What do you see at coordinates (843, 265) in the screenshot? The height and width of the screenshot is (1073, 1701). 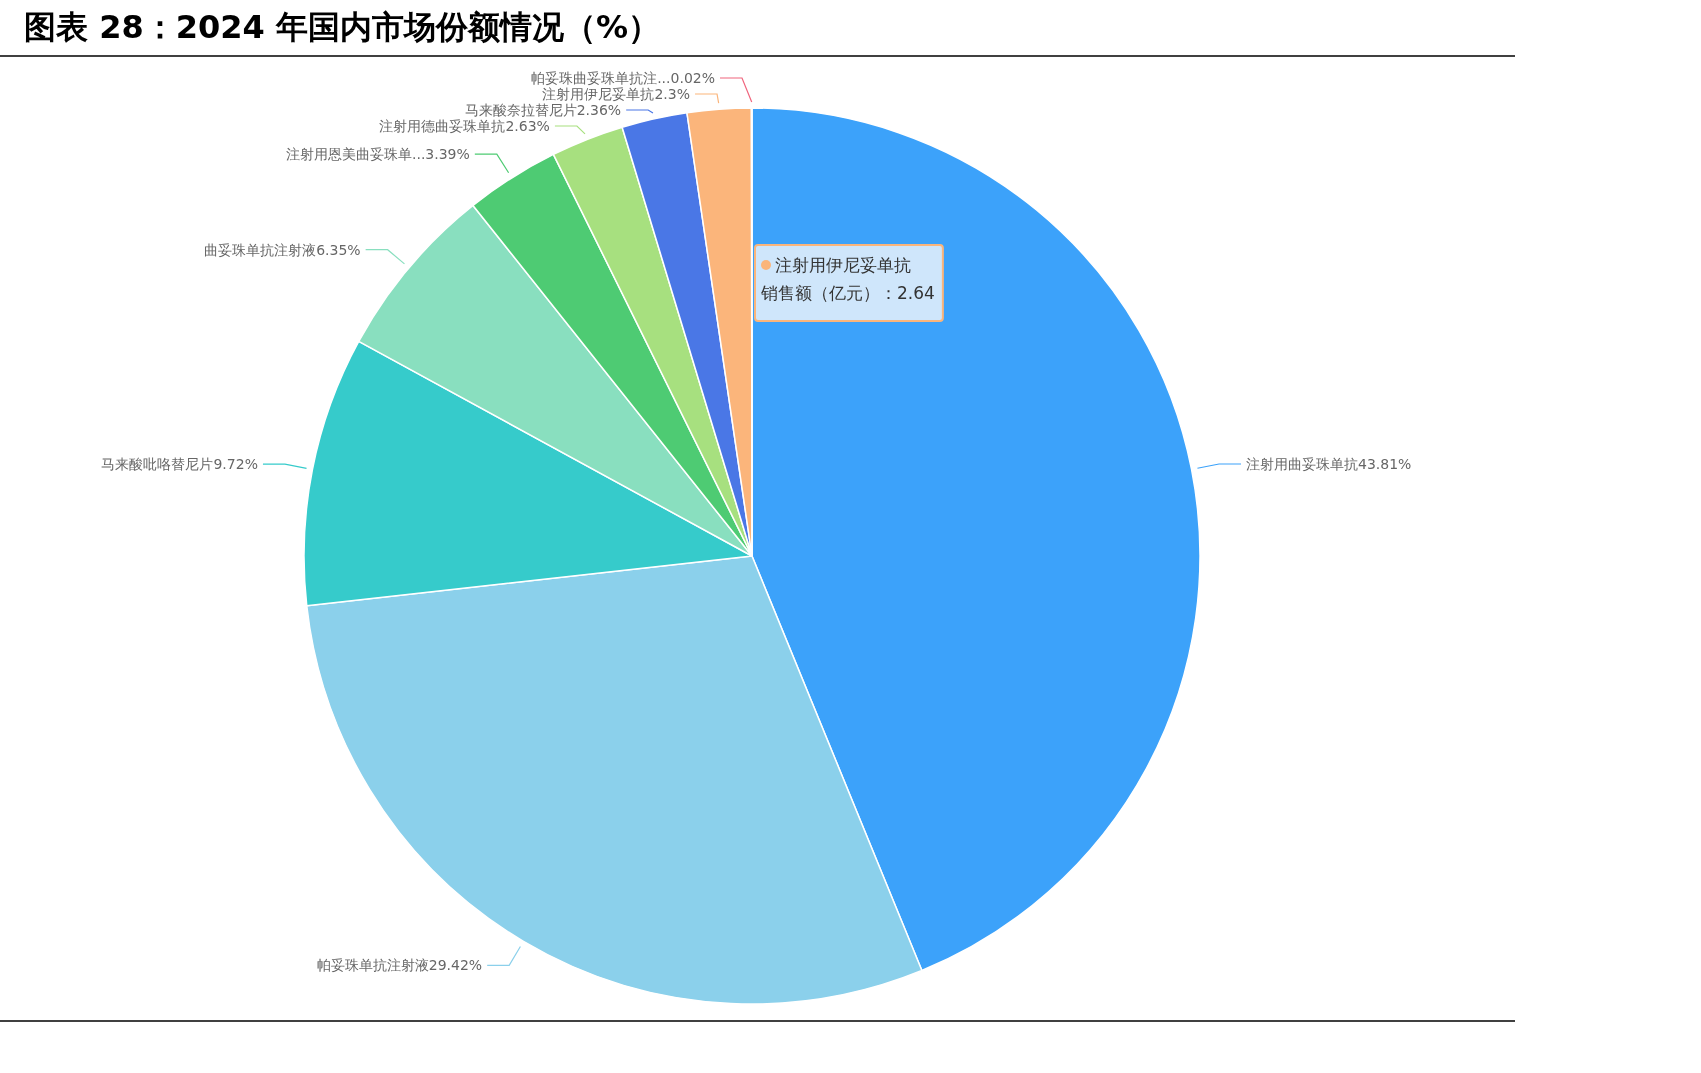 I see `legend-label: 注射用伊尼妥单抗` at bounding box center [843, 265].